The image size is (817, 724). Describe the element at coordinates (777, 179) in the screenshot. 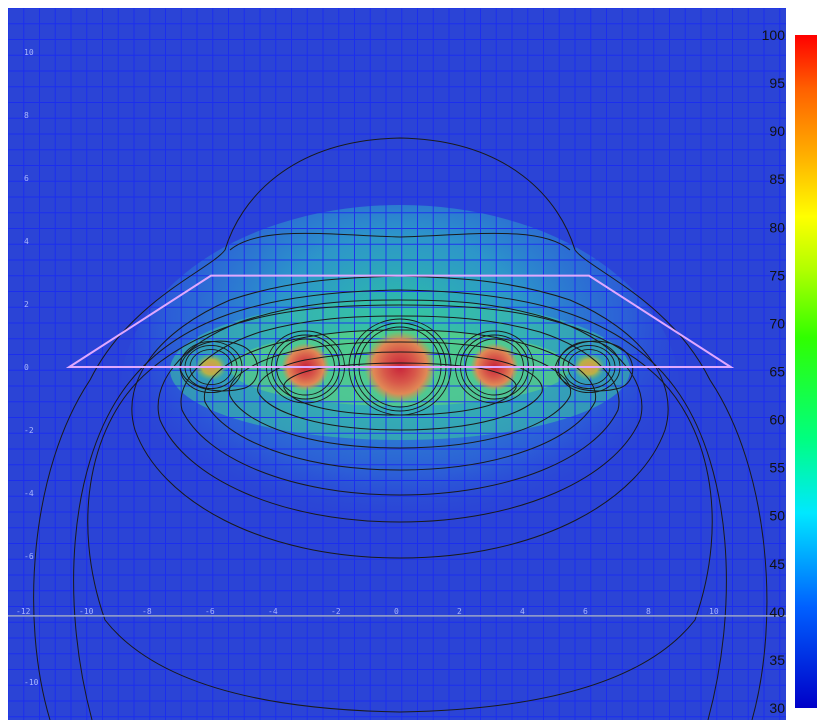

I see `colorbar-tick-label: 85` at that location.